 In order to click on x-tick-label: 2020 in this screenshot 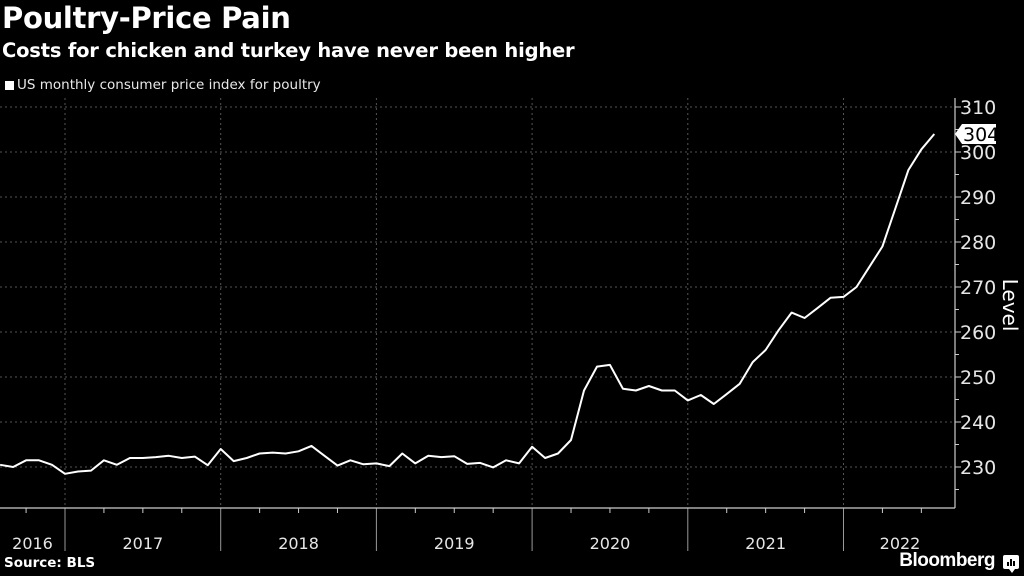, I will do `click(610, 543)`.